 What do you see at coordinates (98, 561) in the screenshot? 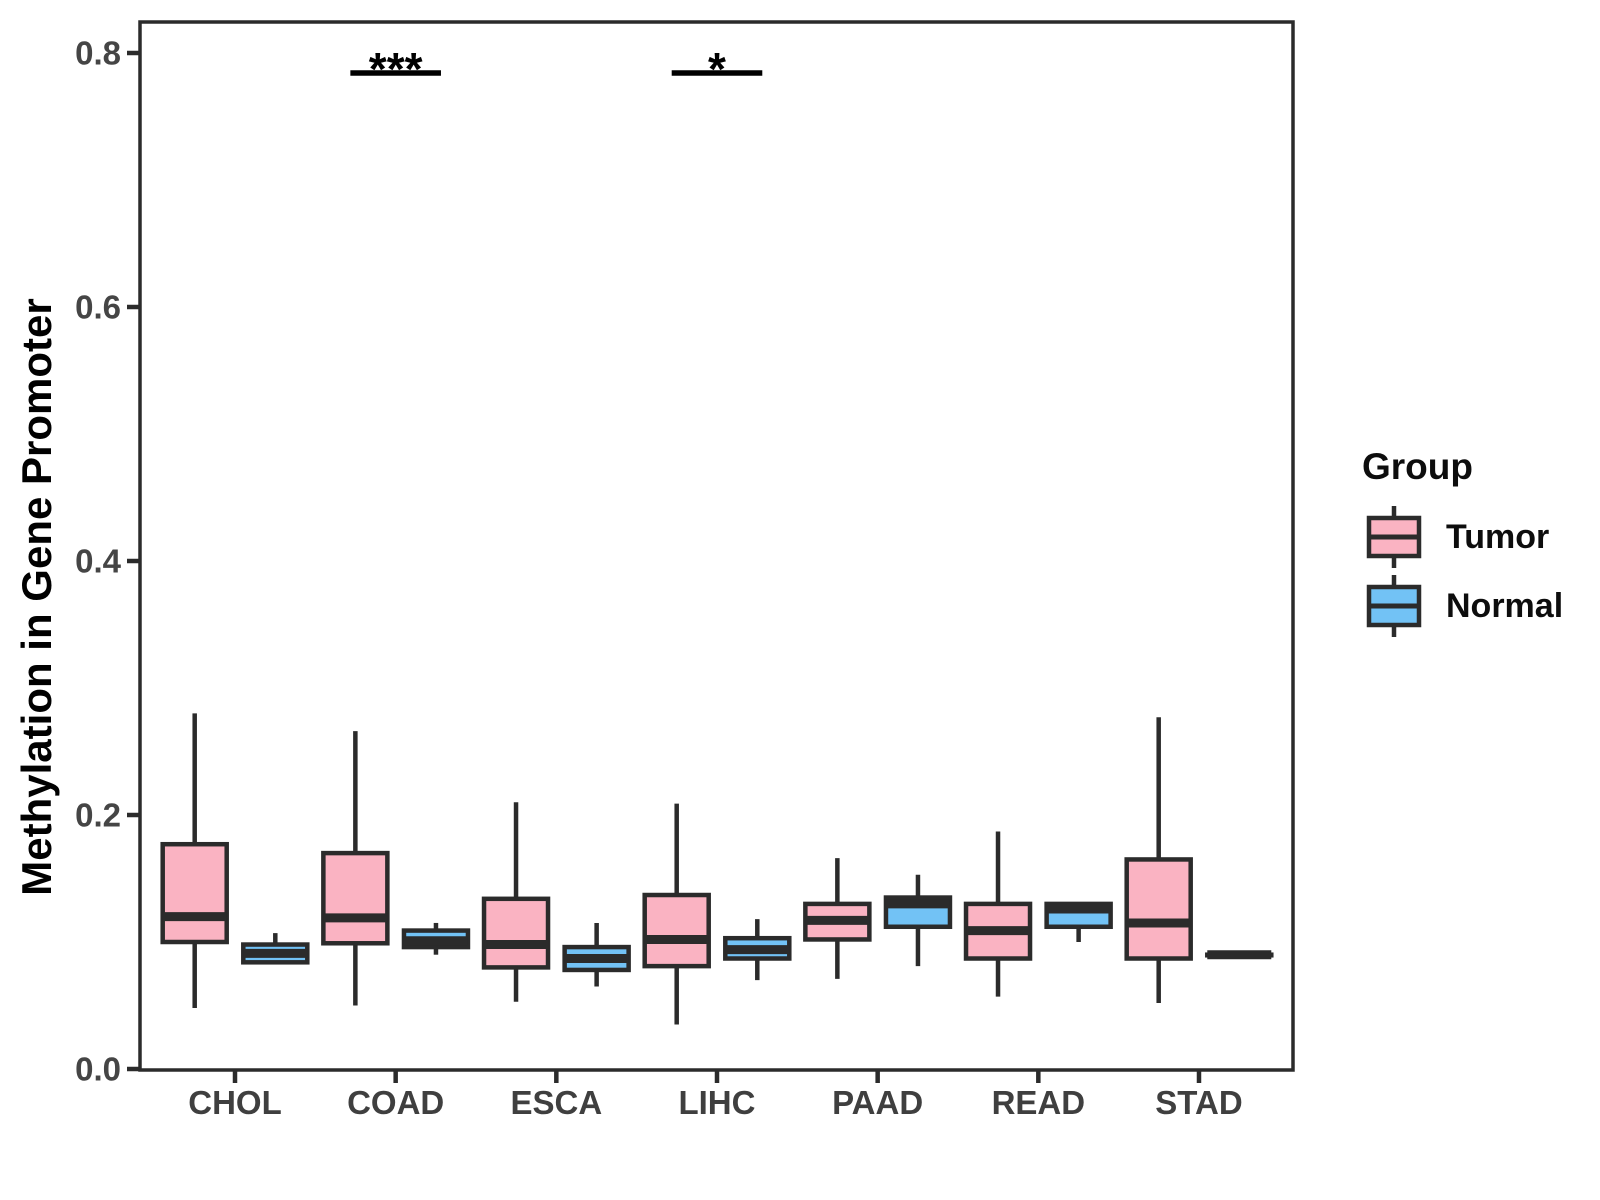
I see `y-tick-label-0.4: 0.4` at bounding box center [98, 561].